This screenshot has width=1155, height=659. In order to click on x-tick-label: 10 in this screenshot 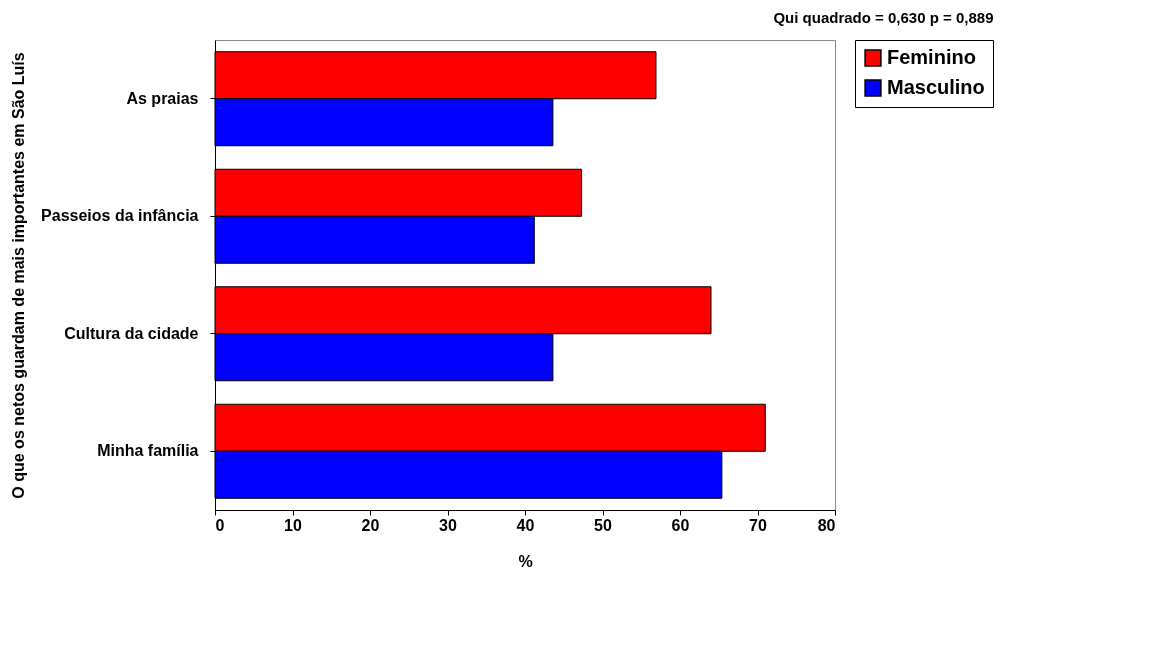, I will do `click(293, 525)`.